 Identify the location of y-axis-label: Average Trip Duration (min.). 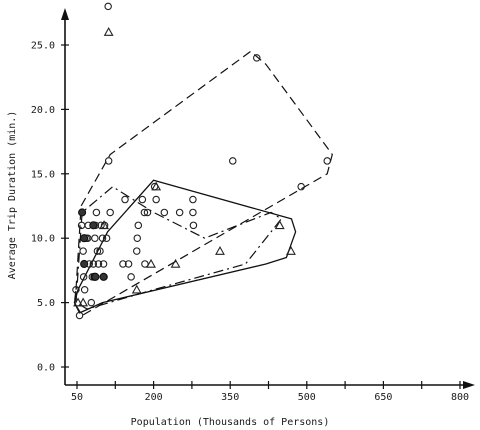
(12, 195).